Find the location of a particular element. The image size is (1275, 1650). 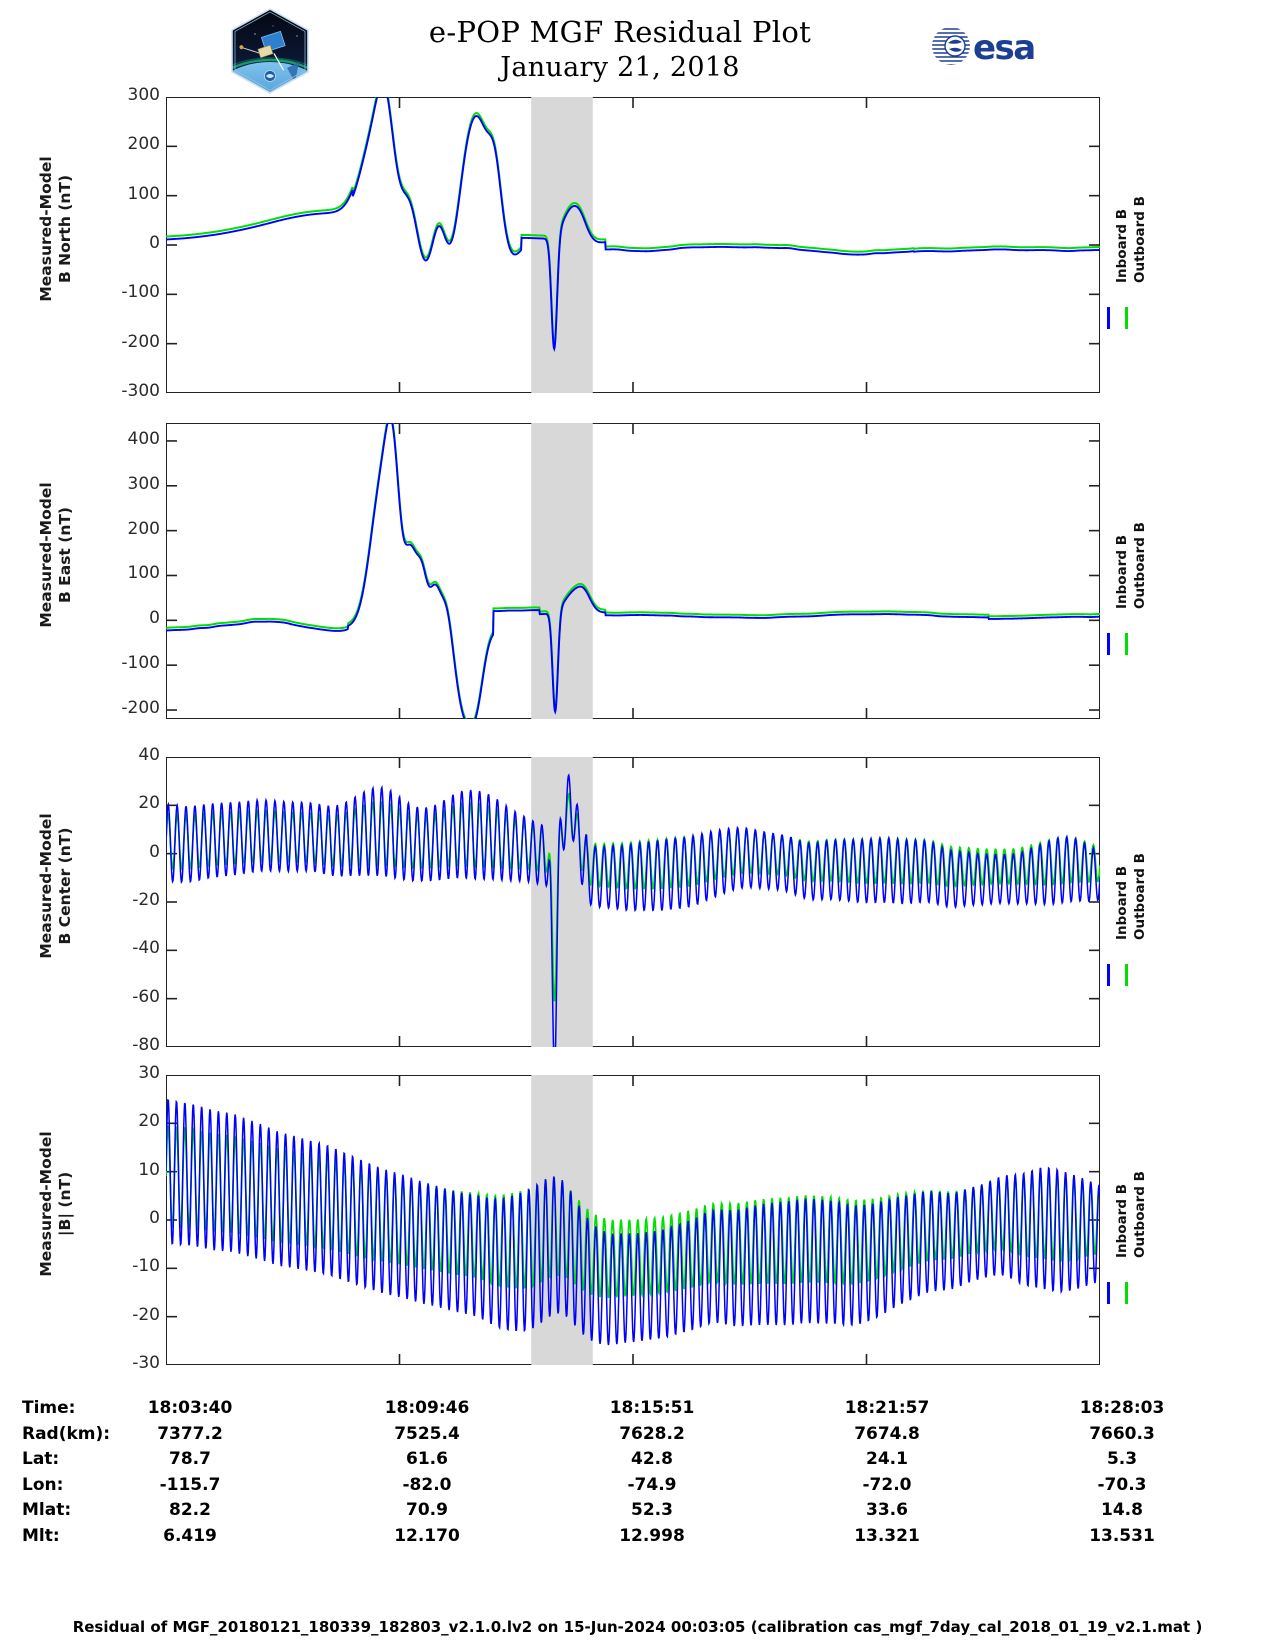

plot-panel-b-center is located at coordinates (633, 902).